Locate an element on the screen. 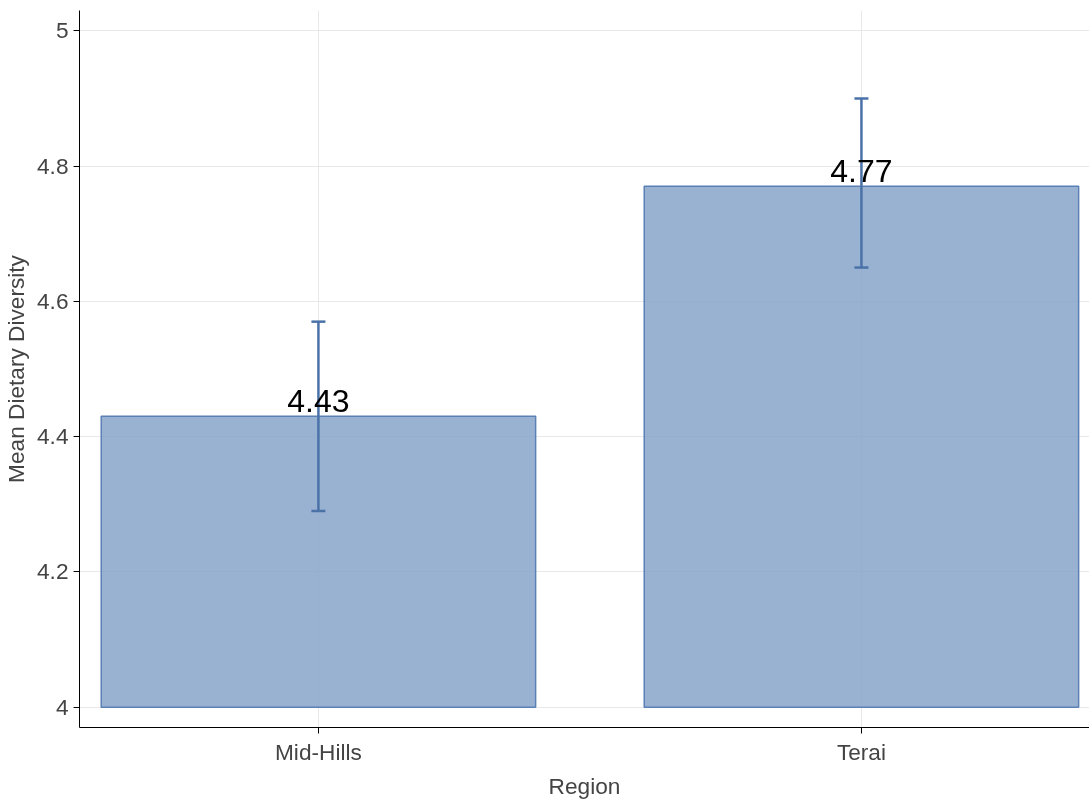 This screenshot has height=801, width=1089. y-tick-label: 5 is located at coordinates (62, 30).